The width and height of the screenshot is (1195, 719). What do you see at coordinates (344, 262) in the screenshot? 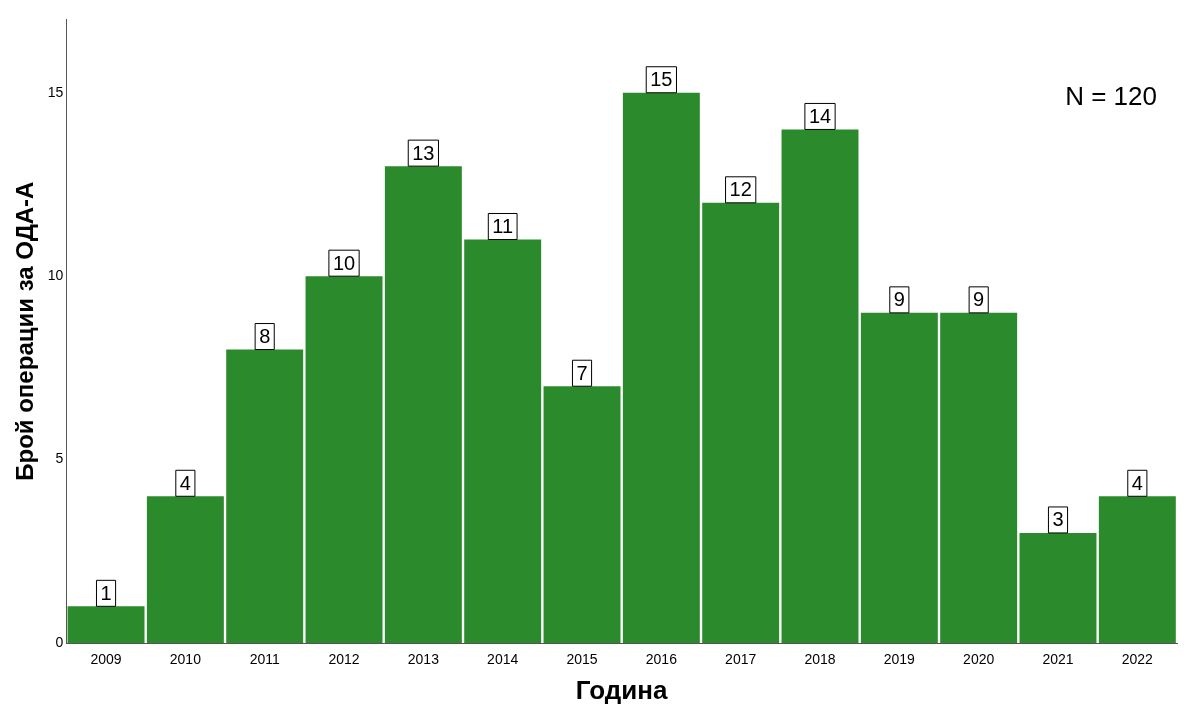
I see `data-label: 10` at bounding box center [344, 262].